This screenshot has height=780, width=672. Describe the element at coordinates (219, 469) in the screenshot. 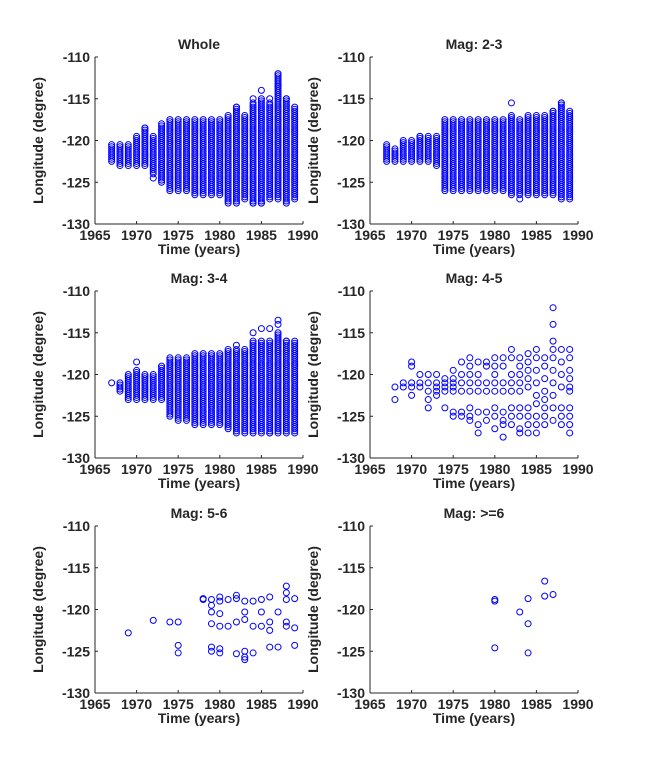

I see `x-tick-label: 1980` at that location.